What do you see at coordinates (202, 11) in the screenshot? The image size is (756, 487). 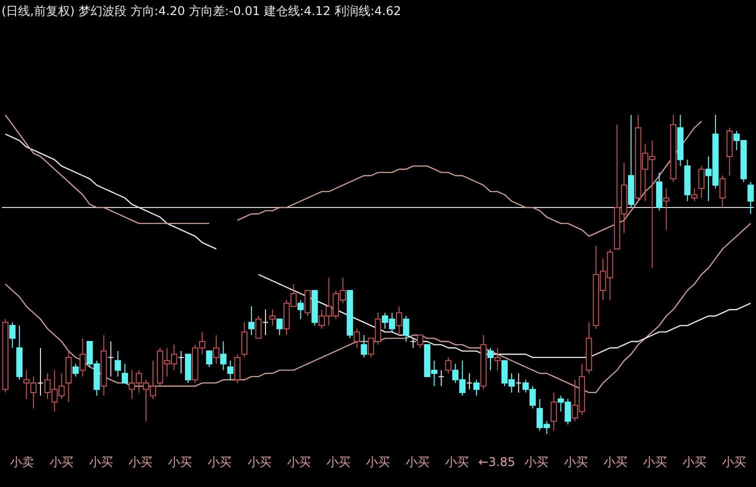 I see `chart-title: (日线,前复权) 梦幻波段 方向:4.20 方向差:-0.01 建仓线:4.12 利润线:4.62` at bounding box center [202, 11].